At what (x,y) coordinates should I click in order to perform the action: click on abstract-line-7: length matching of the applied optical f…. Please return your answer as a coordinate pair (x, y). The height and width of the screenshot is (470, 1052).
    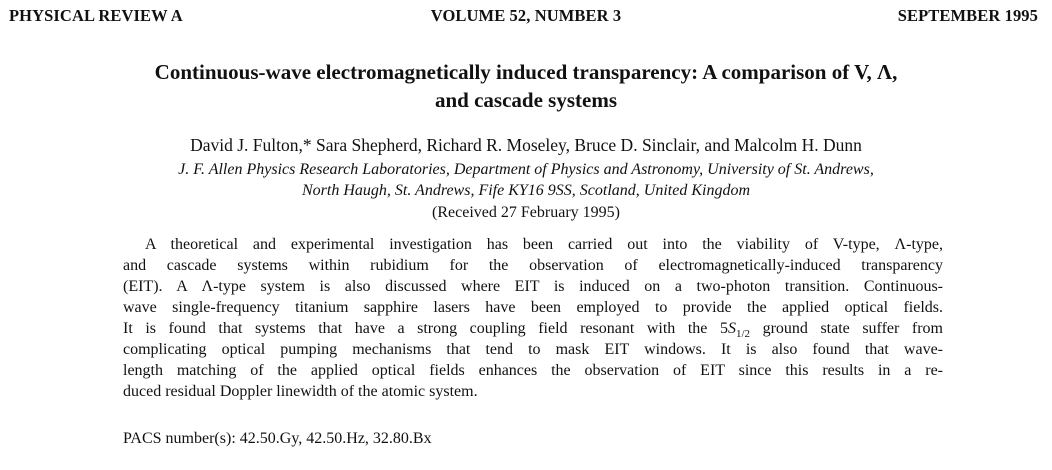
    Looking at the image, I should click on (533, 370).